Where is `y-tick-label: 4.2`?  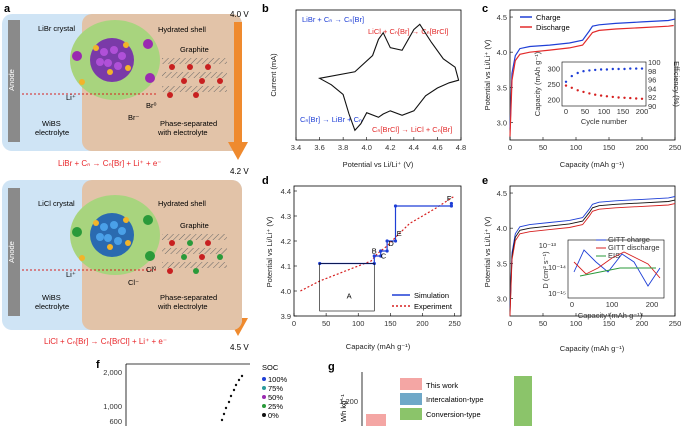 y-tick-label: 4.2 is located at coordinates (286, 241).